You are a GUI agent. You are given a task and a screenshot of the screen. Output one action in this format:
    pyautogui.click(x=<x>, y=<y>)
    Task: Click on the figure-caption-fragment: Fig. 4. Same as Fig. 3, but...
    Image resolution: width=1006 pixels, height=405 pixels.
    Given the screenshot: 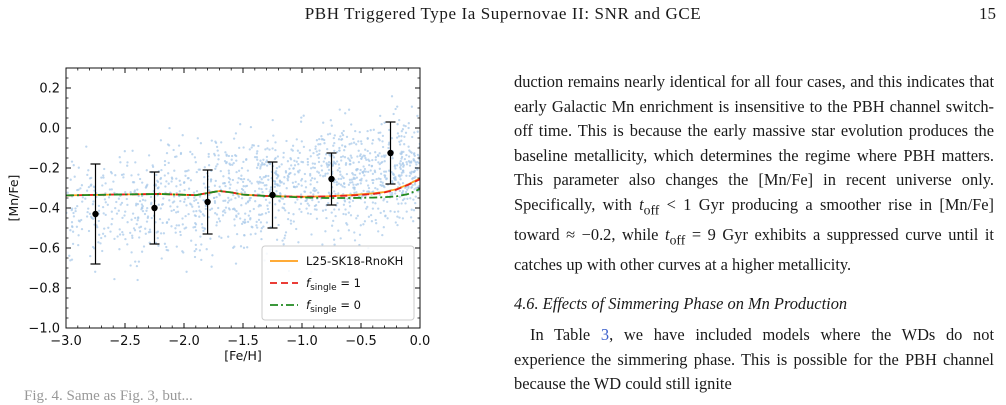 What is the action you would take?
    pyautogui.click(x=108, y=396)
    